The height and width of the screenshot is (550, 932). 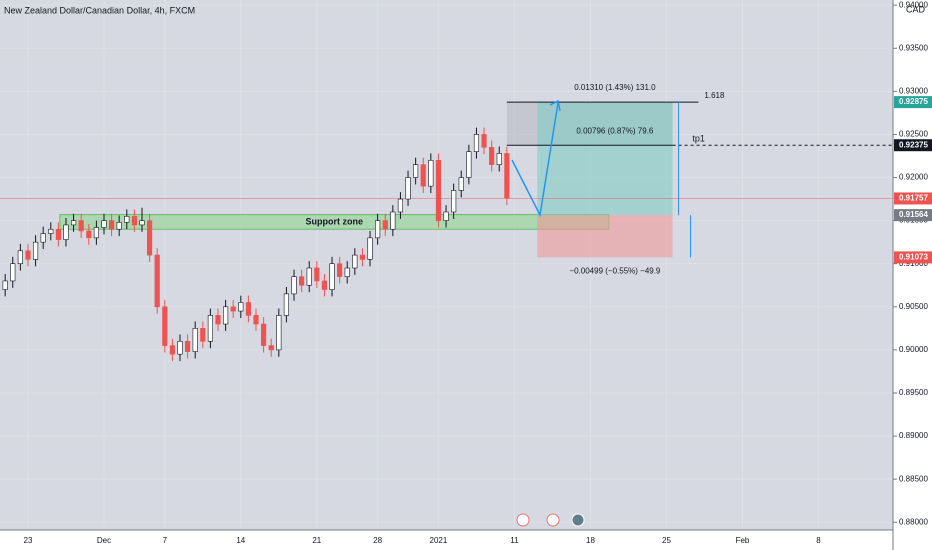 What do you see at coordinates (104, 540) in the screenshot?
I see `x-tick-label: Dec` at bounding box center [104, 540].